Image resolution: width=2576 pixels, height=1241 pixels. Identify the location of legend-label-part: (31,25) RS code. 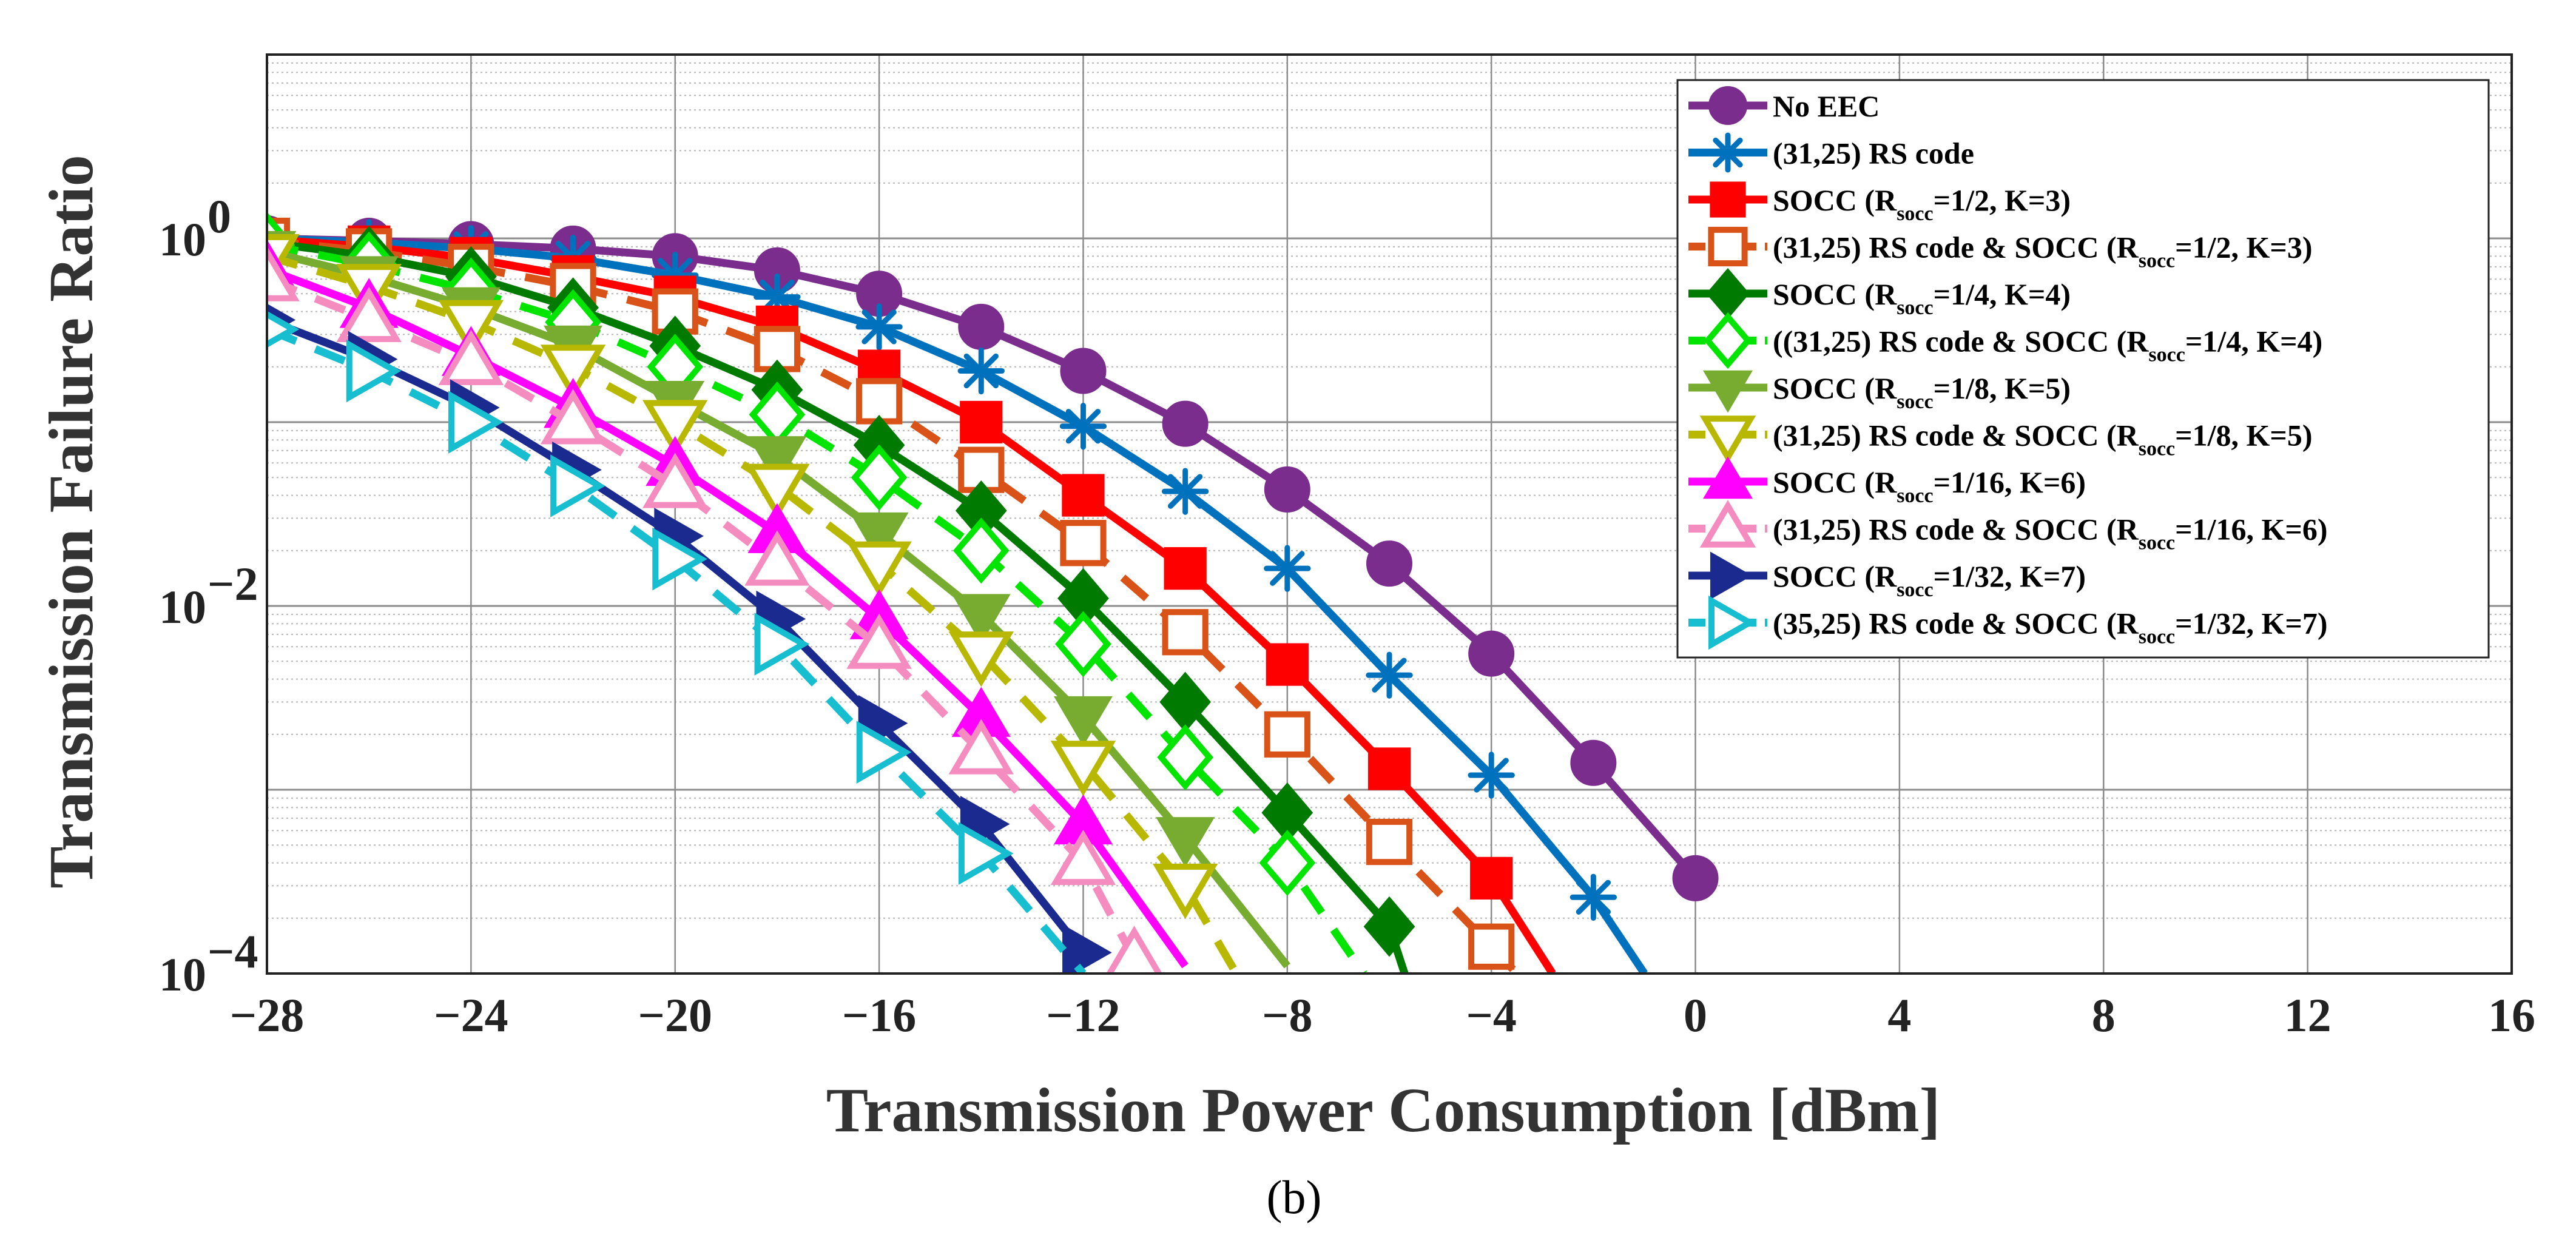
(1873, 153).